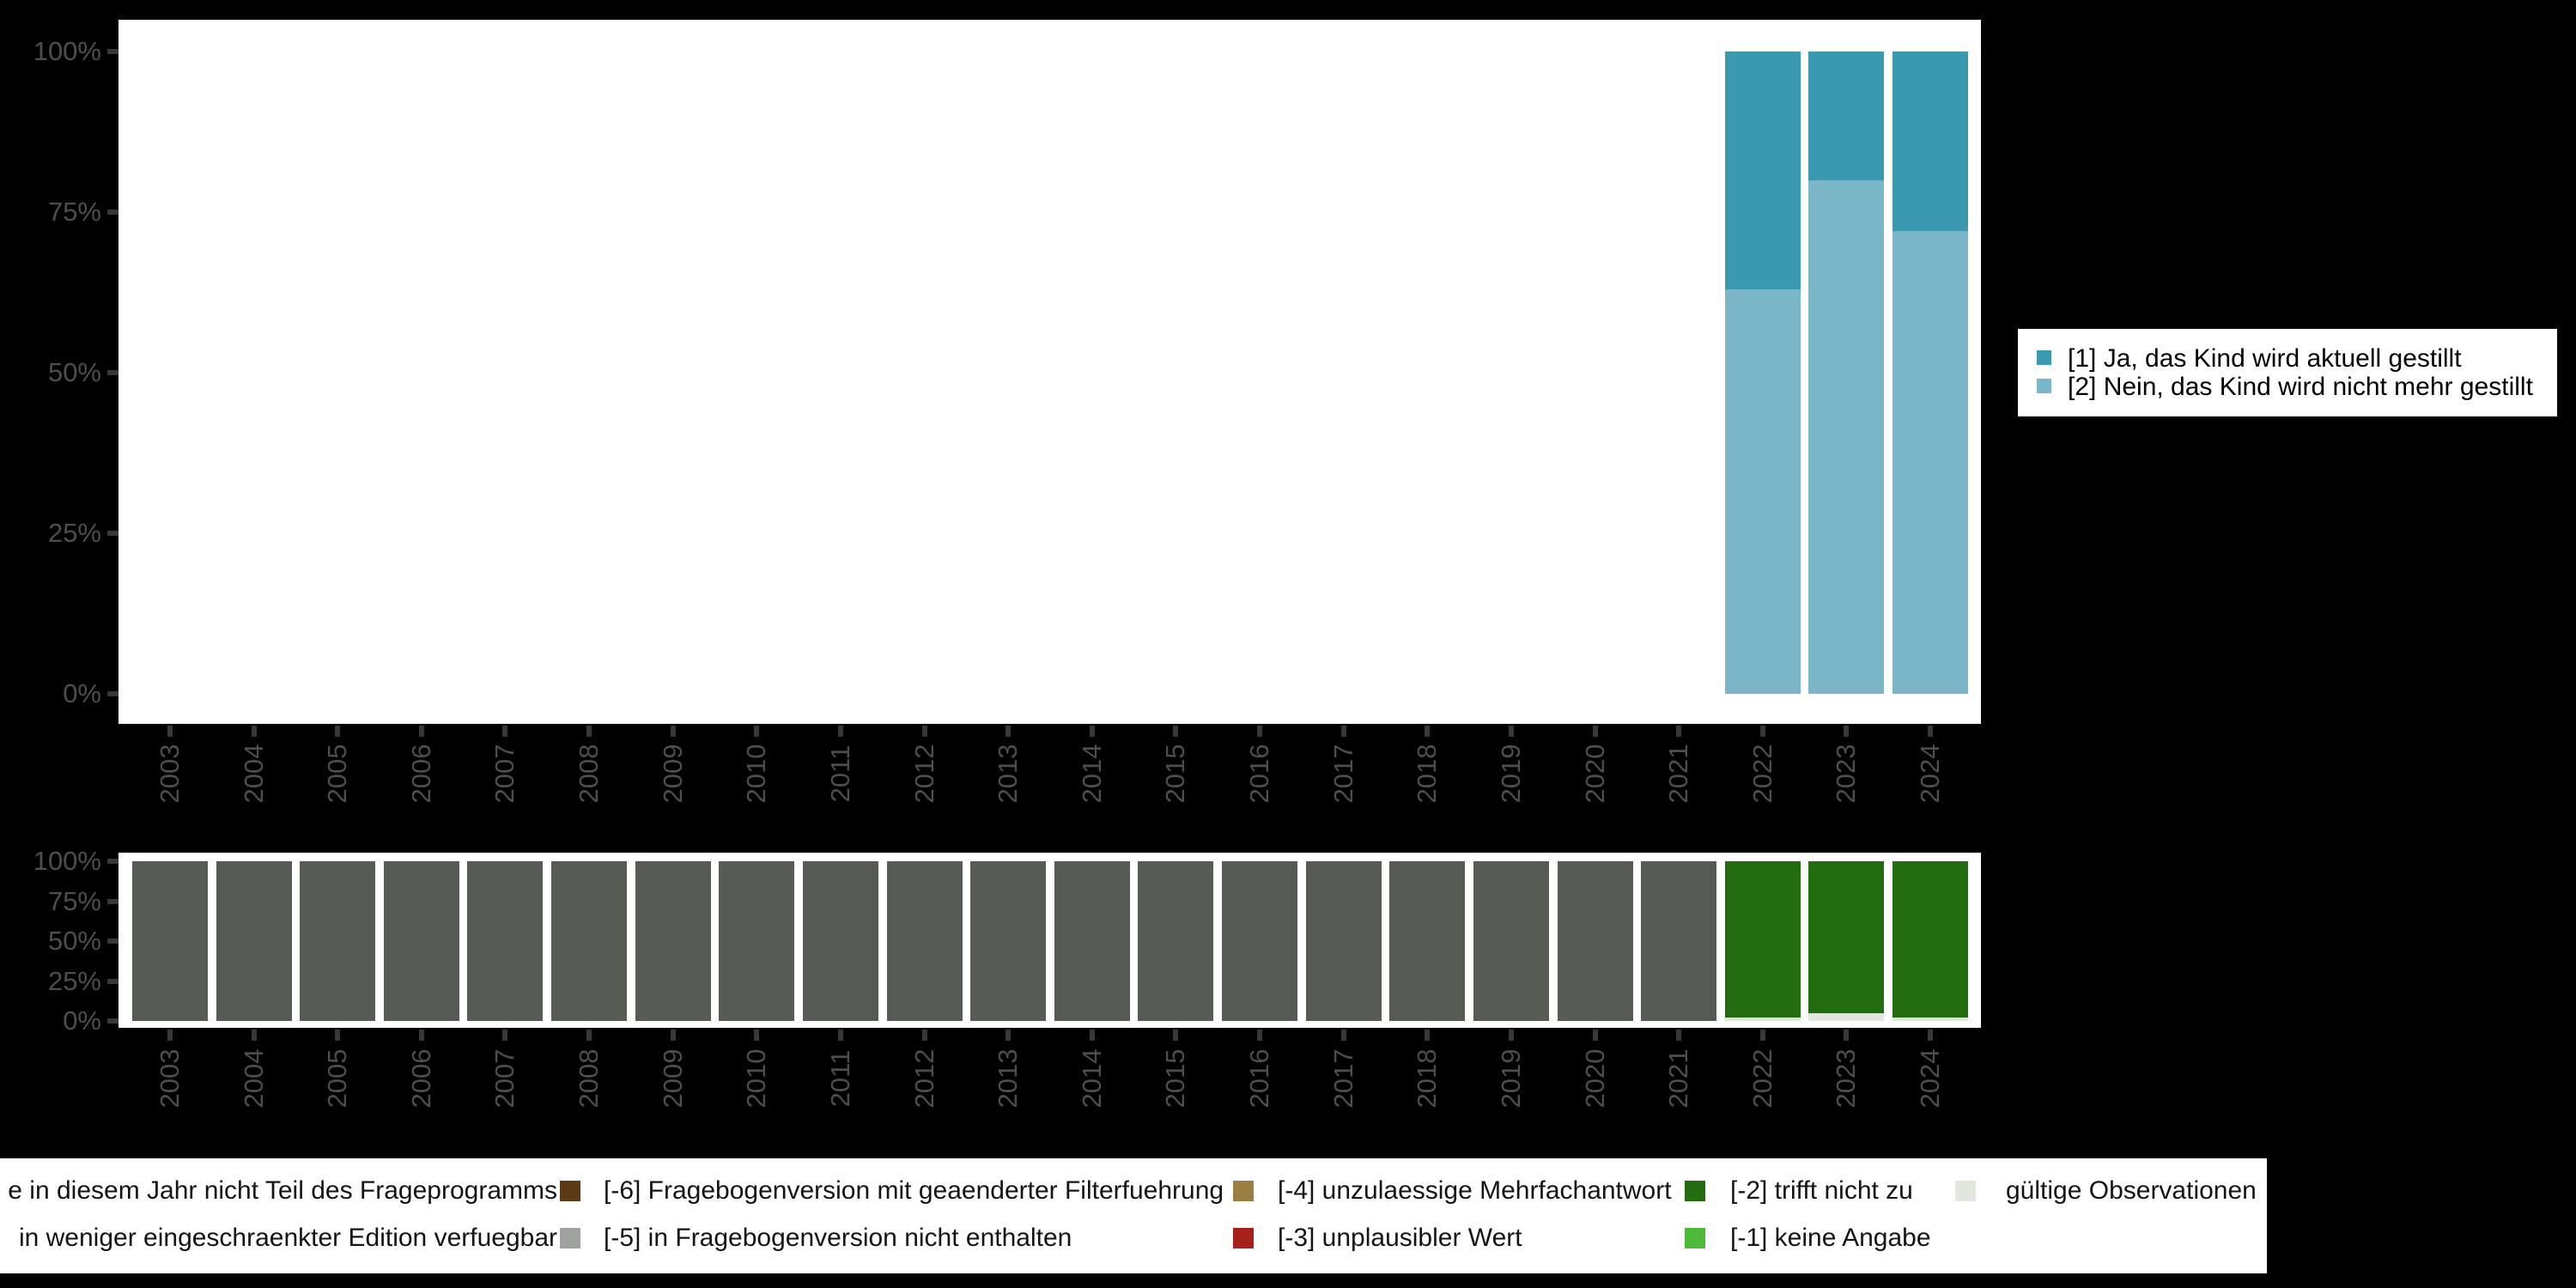 Image resolution: width=2576 pixels, height=1288 pixels. I want to click on y-tick-label: 50%, so click(74, 941).